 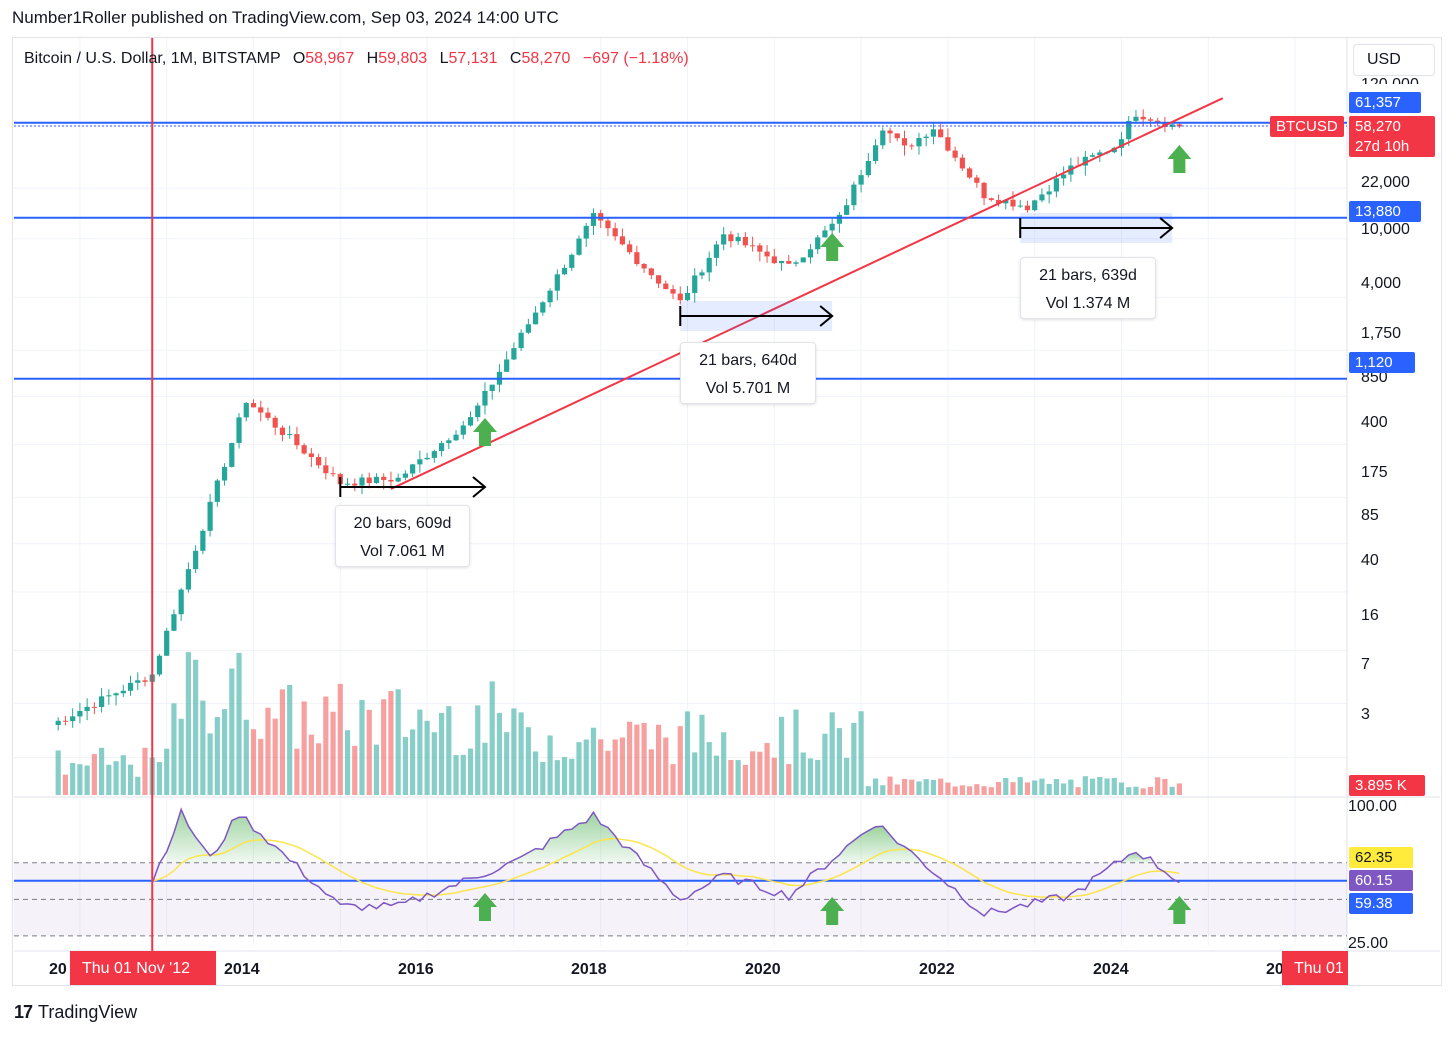 What do you see at coordinates (1365, 714) in the screenshot?
I see `price-tick: 3` at bounding box center [1365, 714].